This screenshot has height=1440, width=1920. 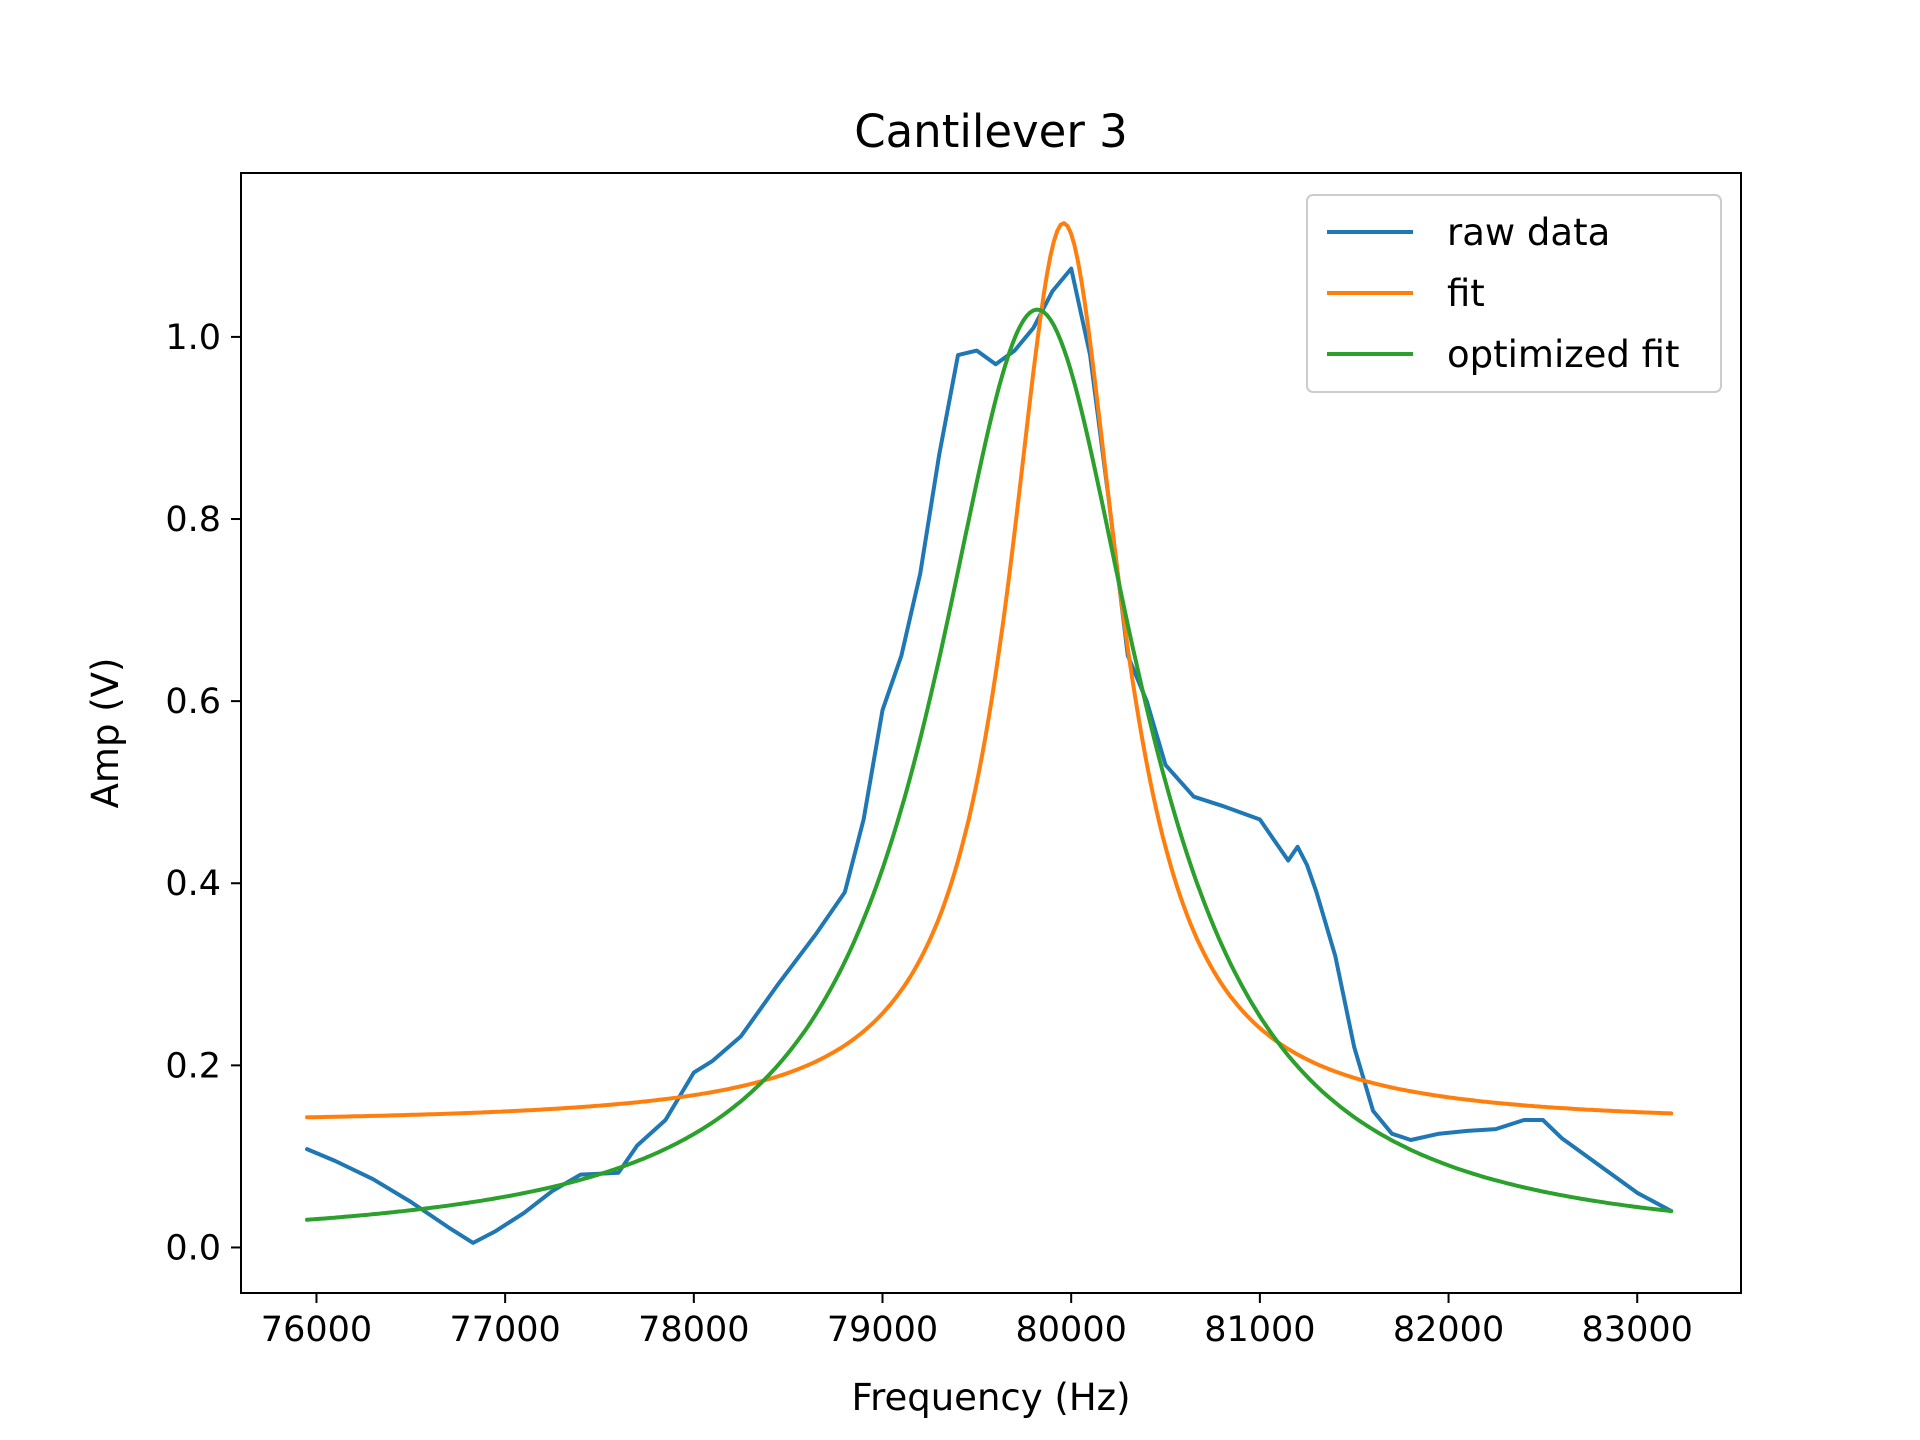 What do you see at coordinates (193, 884) in the screenshot?
I see `y-tick-label: 0.4` at bounding box center [193, 884].